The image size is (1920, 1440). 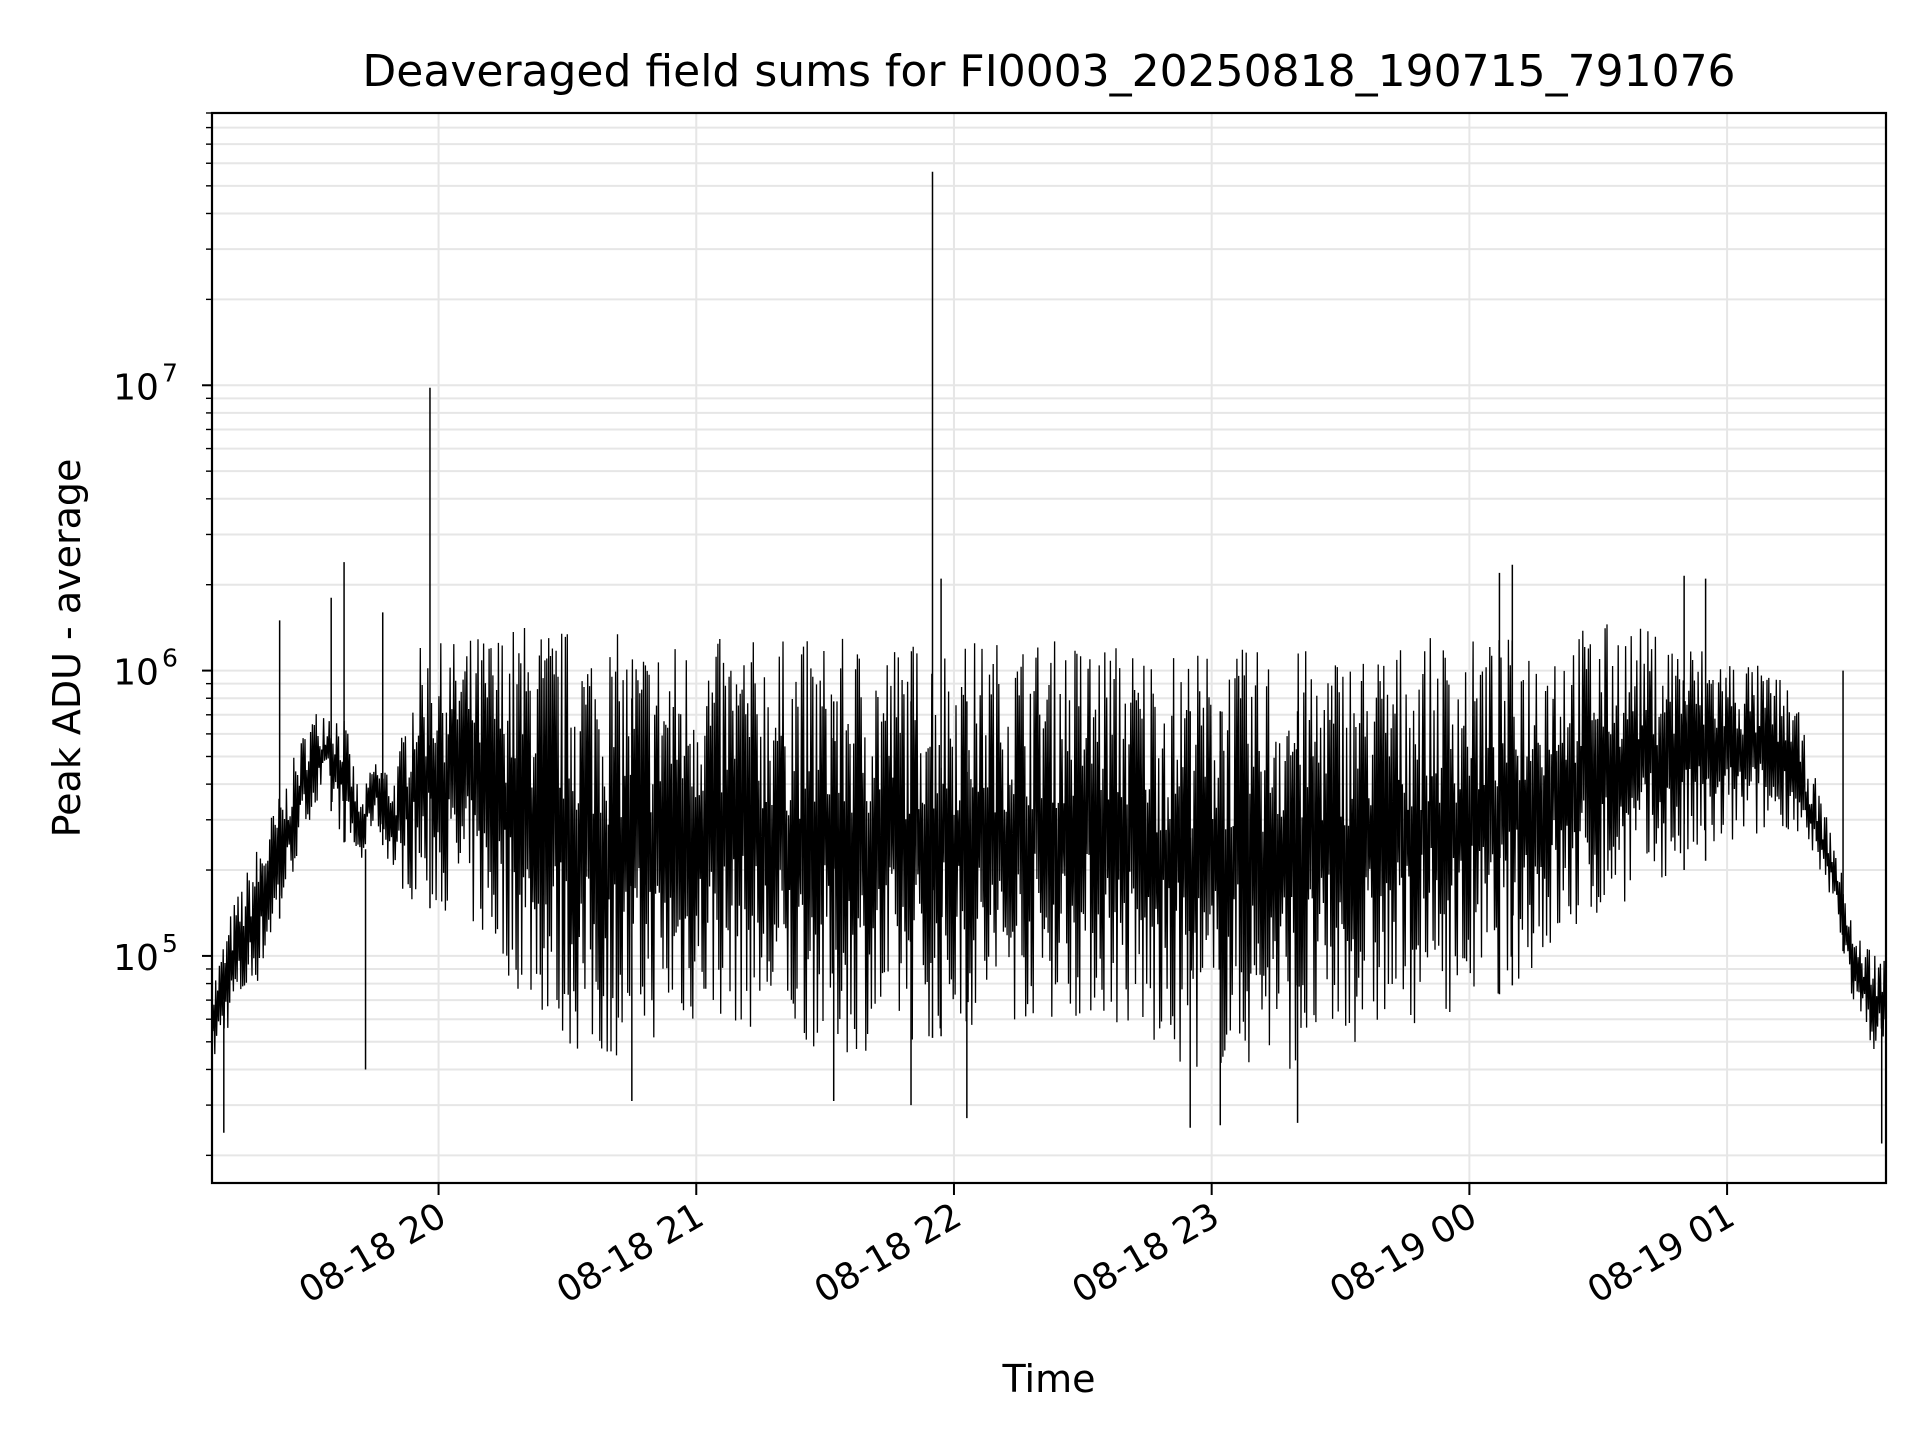 What do you see at coordinates (1049, 1379) in the screenshot?
I see `x-axis-label: Time` at bounding box center [1049, 1379].